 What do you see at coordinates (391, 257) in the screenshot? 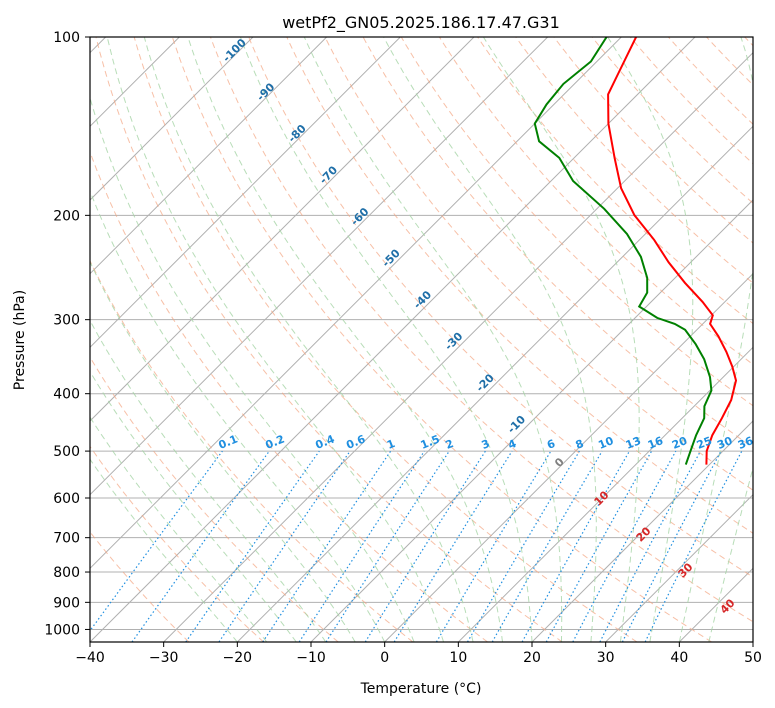
I see `dry-adiabat-label: -50` at bounding box center [391, 257].